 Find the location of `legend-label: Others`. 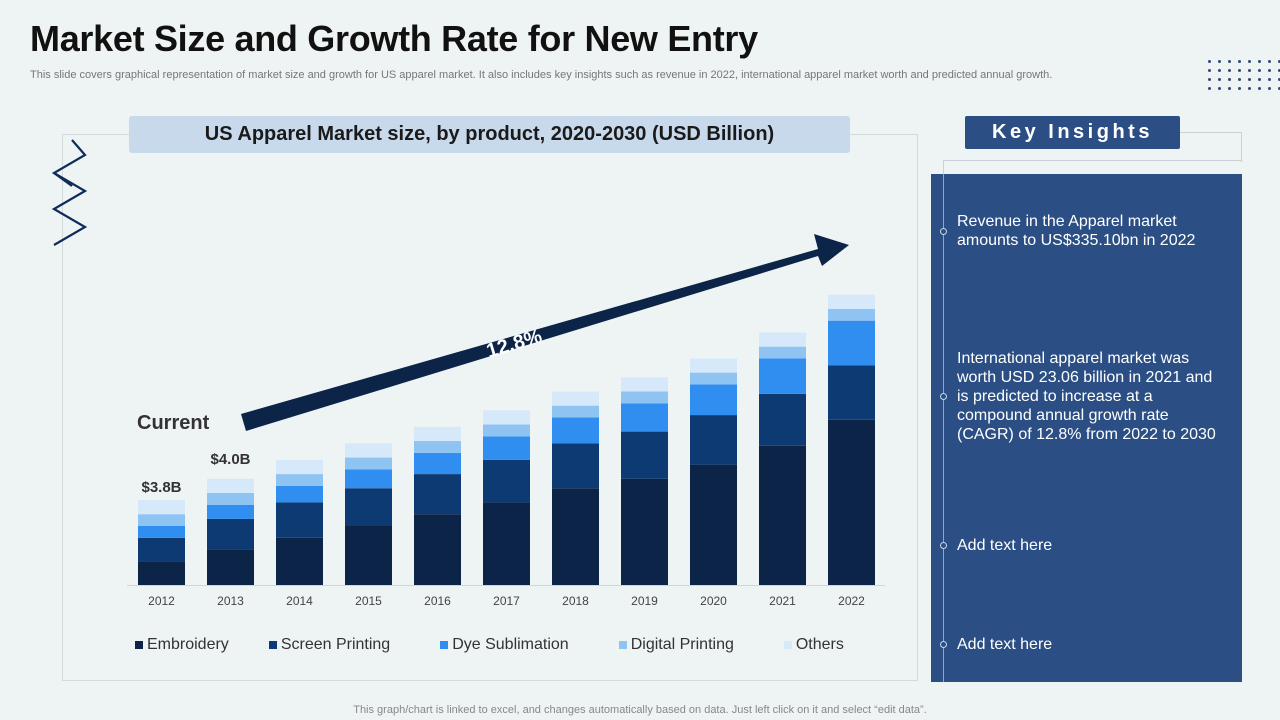

legend-label: Others is located at coordinates (819, 644).